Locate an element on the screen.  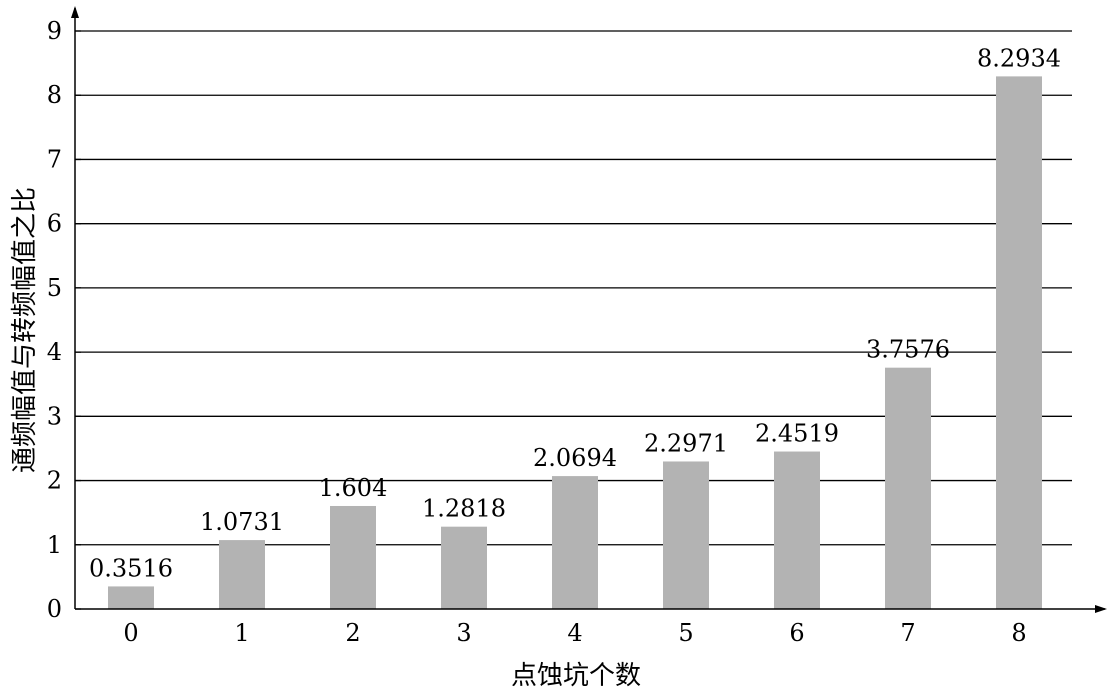
data-label: 8.2934 is located at coordinates (1019, 58).